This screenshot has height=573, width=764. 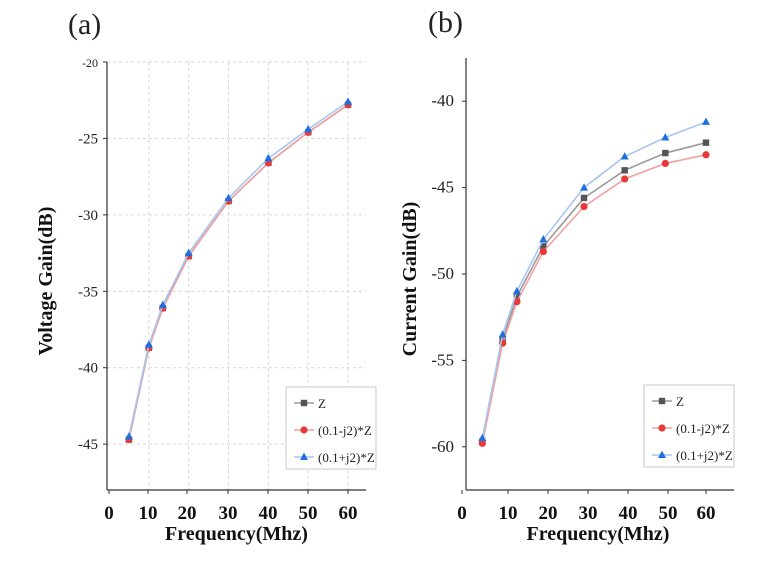 What do you see at coordinates (88, 292) in the screenshot?
I see `y-tick-label: -35` at bounding box center [88, 292].